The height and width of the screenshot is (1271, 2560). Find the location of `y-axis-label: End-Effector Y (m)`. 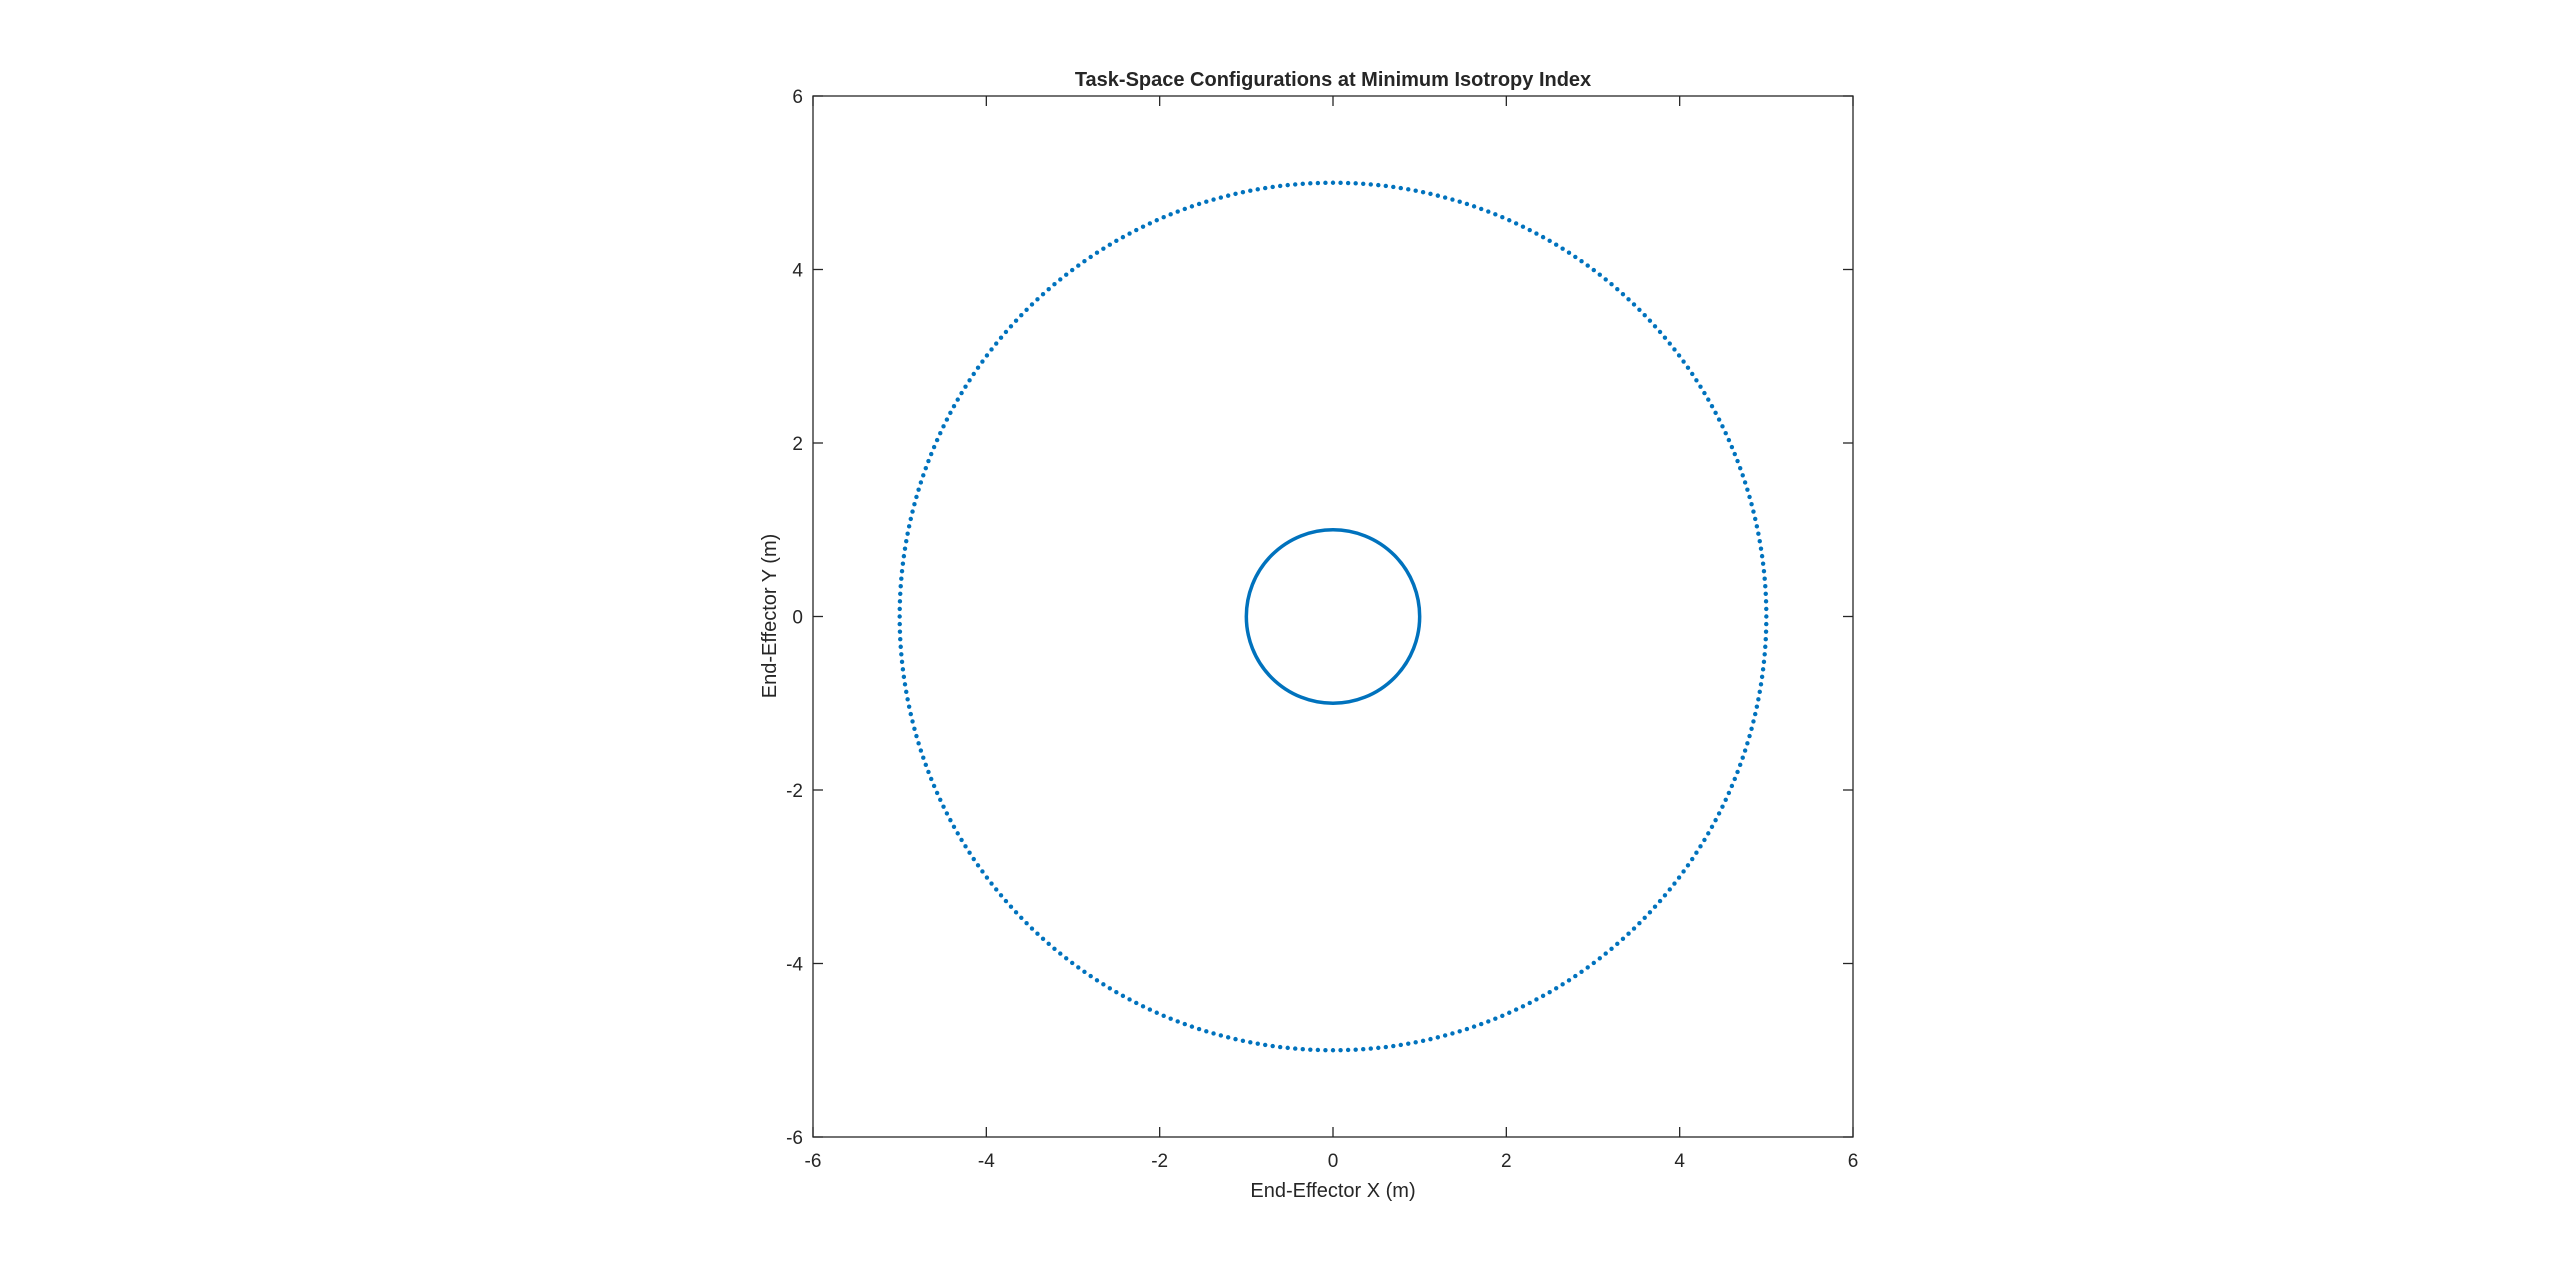

y-axis-label: End-Effector Y (m) is located at coordinates (770, 616).